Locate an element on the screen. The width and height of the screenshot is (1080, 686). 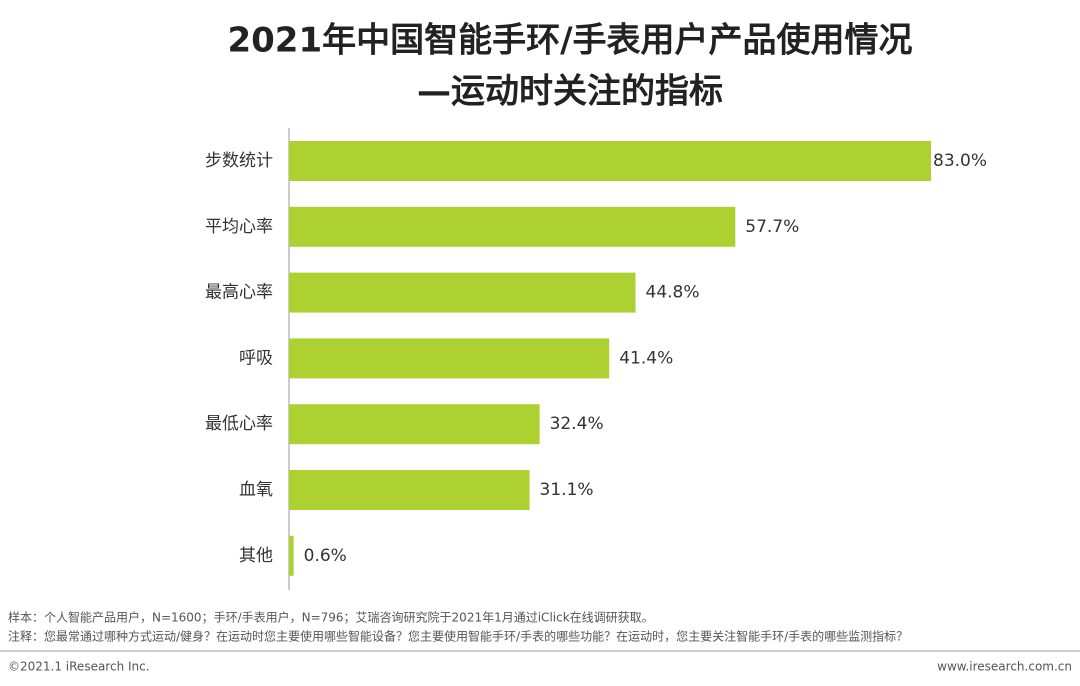
value-label: 41.4% is located at coordinates (646, 358).